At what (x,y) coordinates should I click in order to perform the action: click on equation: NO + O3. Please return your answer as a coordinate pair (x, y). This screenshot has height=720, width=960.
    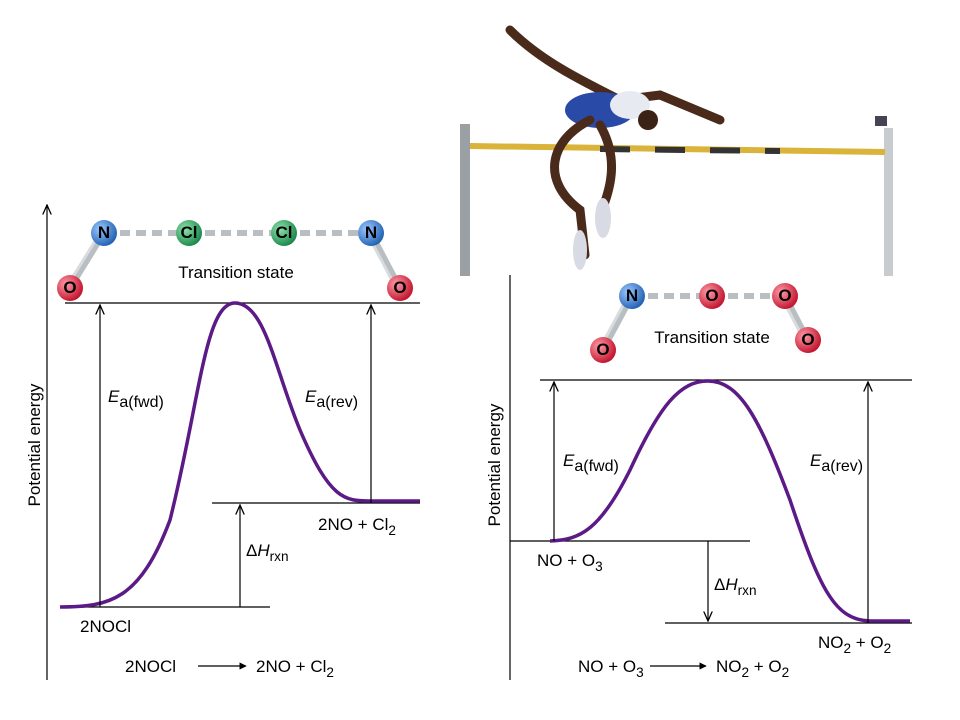
    Looking at the image, I should click on (611, 668).